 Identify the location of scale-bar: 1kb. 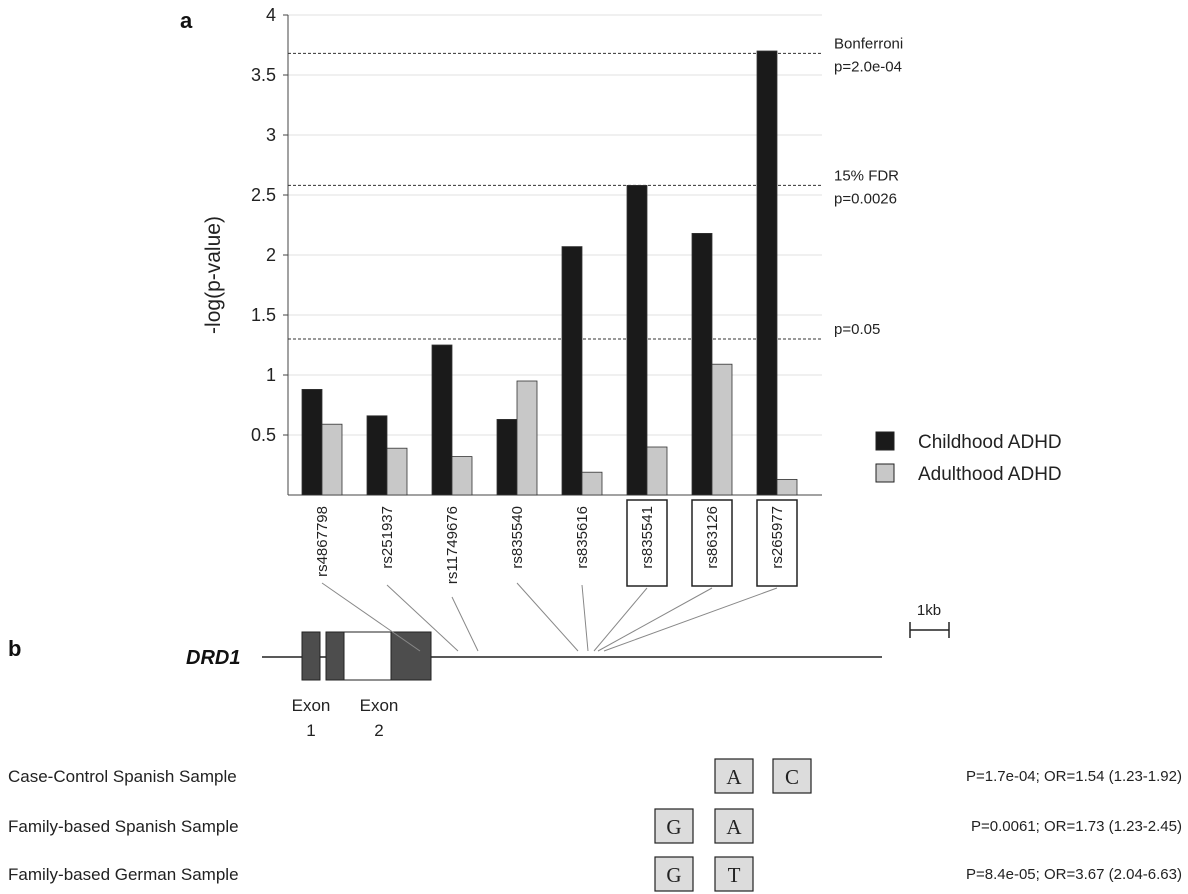
(929, 620).